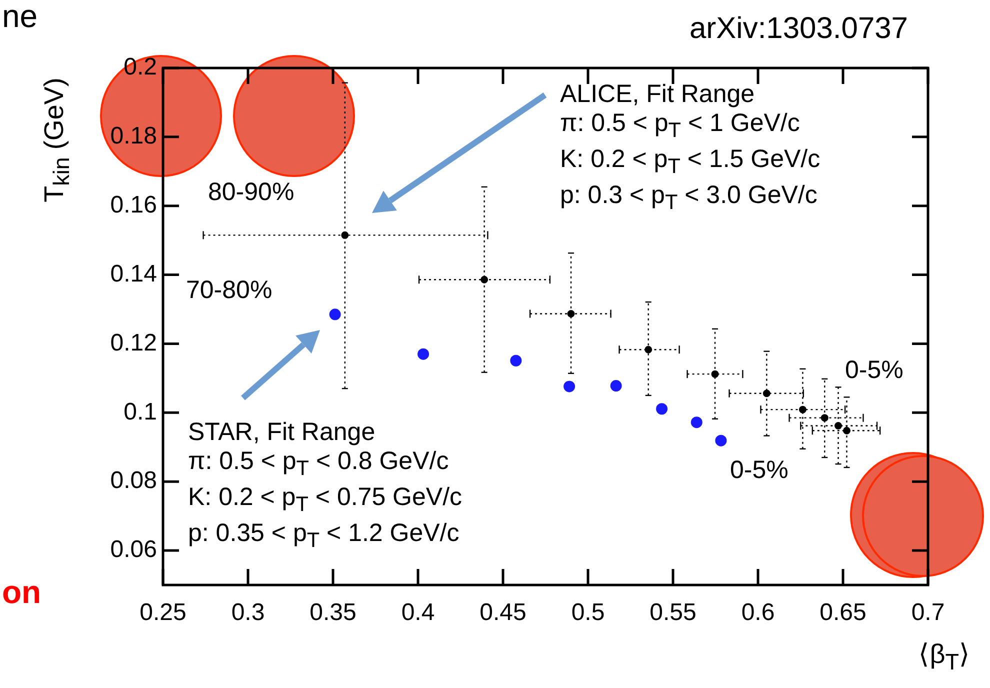 This screenshot has height=688, width=990. Describe the element at coordinates (133, 136) in the screenshot. I see `y-tick-label: 0.18` at that location.